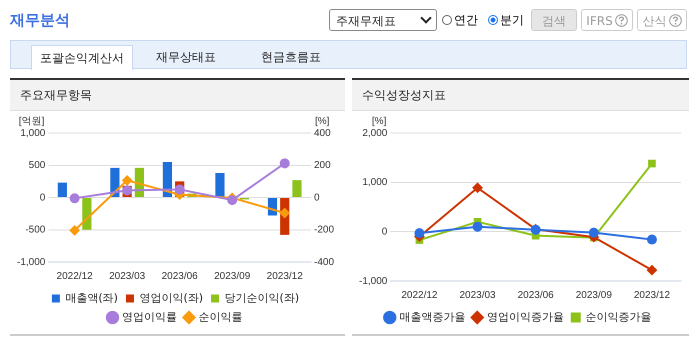 This screenshot has height=342, width=697. What do you see at coordinates (220, 317) in the screenshot?
I see `legend-label: 순이익률` at bounding box center [220, 317].